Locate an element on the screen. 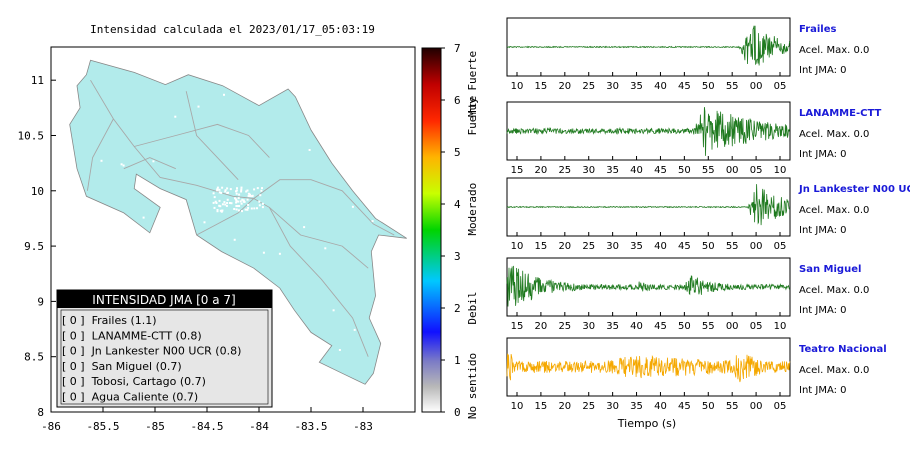  station-name: San Miguel is located at coordinates (830, 269).